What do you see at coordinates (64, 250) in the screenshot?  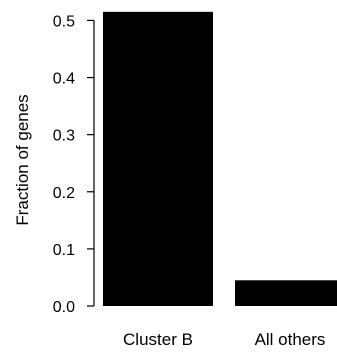 I see `y-tick-label: 0.1` at bounding box center [64, 250].